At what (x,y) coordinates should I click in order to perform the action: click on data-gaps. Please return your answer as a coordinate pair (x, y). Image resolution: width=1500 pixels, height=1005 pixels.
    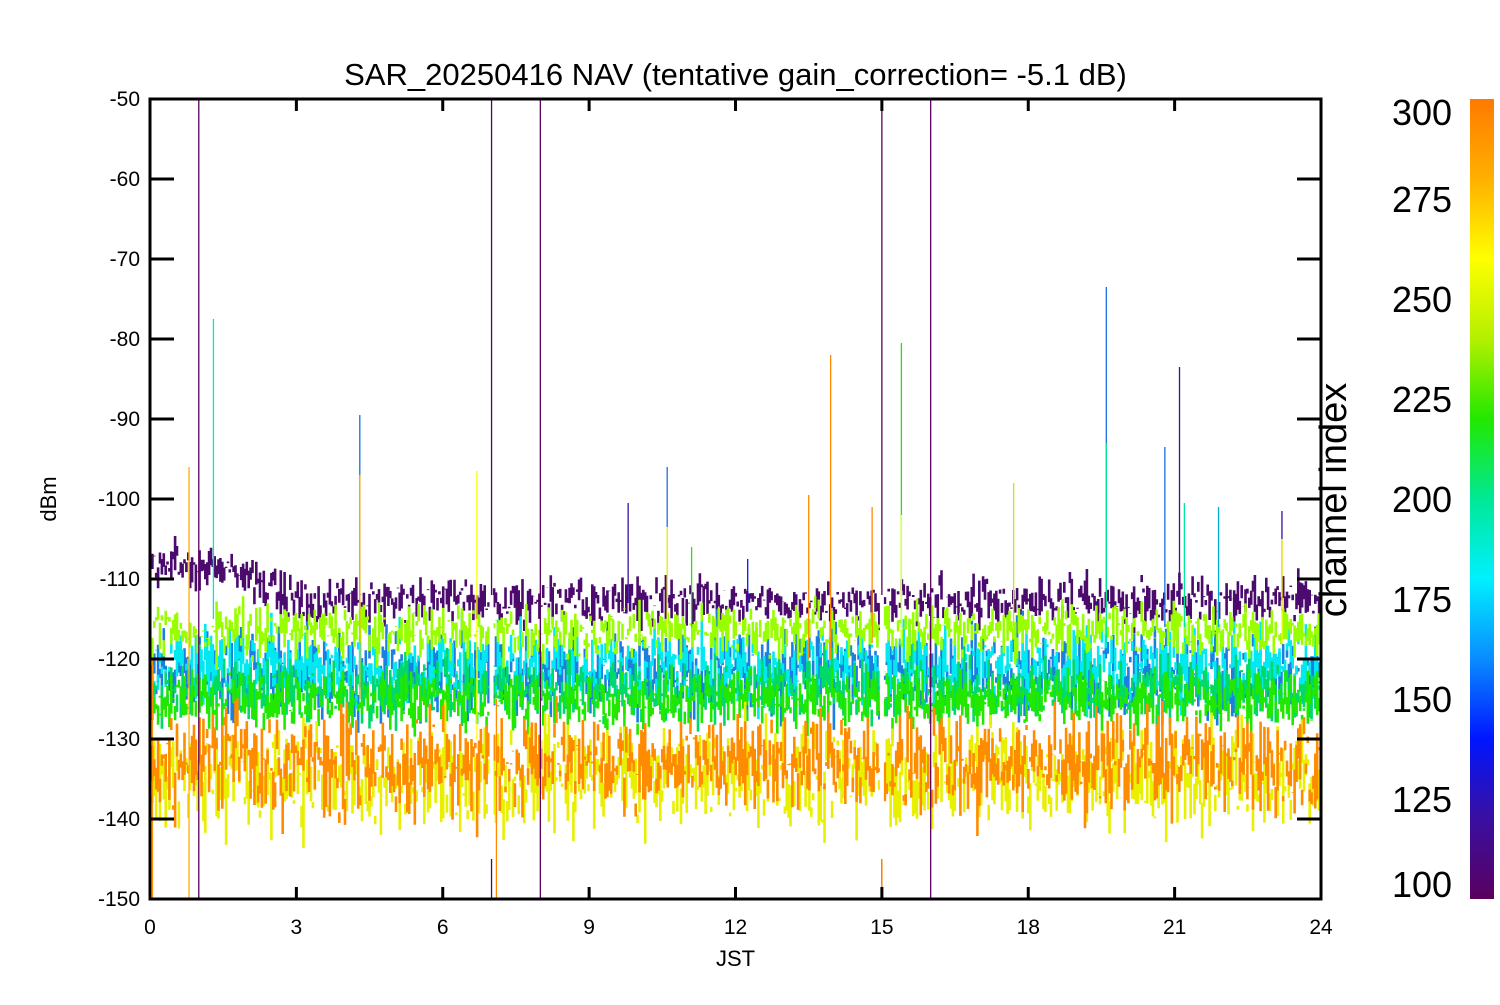
    Looking at the image, I should click on (686, 727).